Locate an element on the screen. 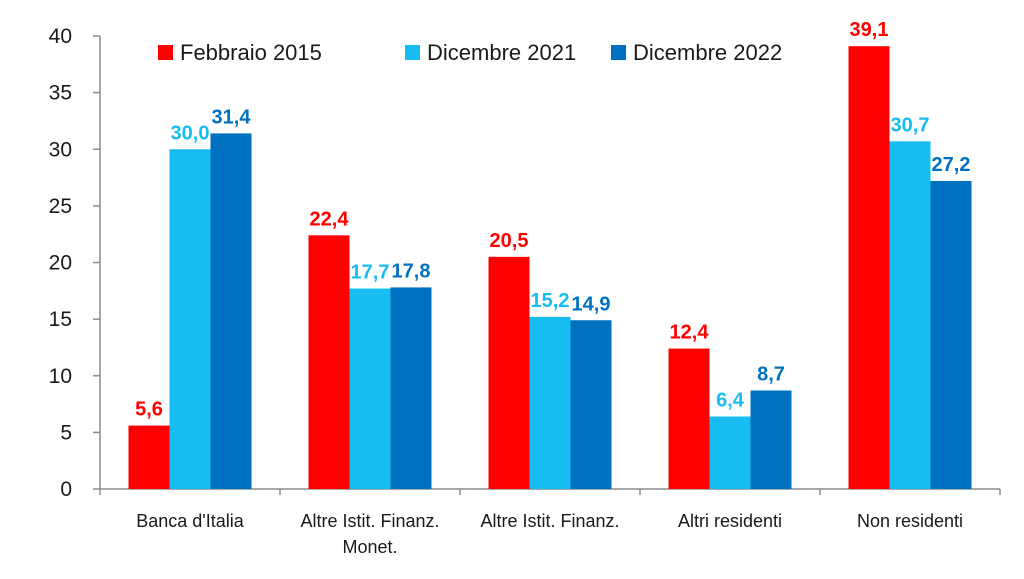 This screenshot has width=1024, height=579. y-tick-label: 20 is located at coordinates (60, 263).